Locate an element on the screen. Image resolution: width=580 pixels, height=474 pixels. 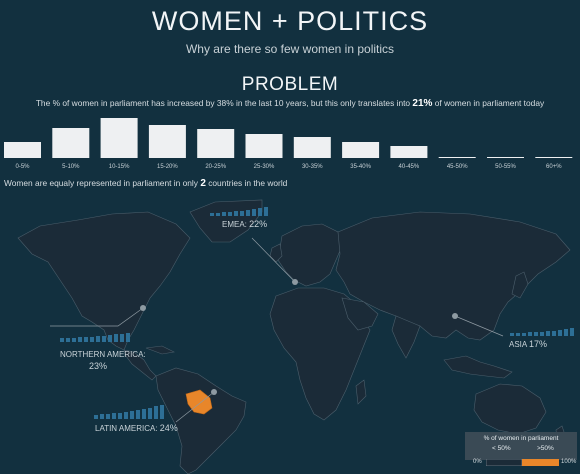
emea-label: EMEA: 22% is located at coordinates (245, 224).